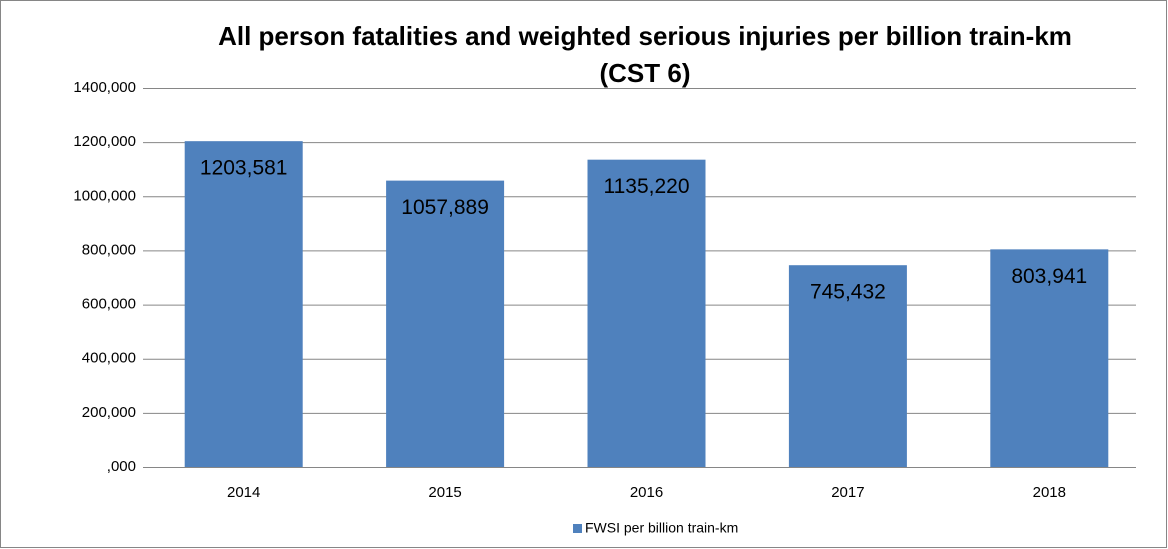  Describe the element at coordinates (109, 412) in the screenshot. I see `y-tick-label: 200,000` at that location.